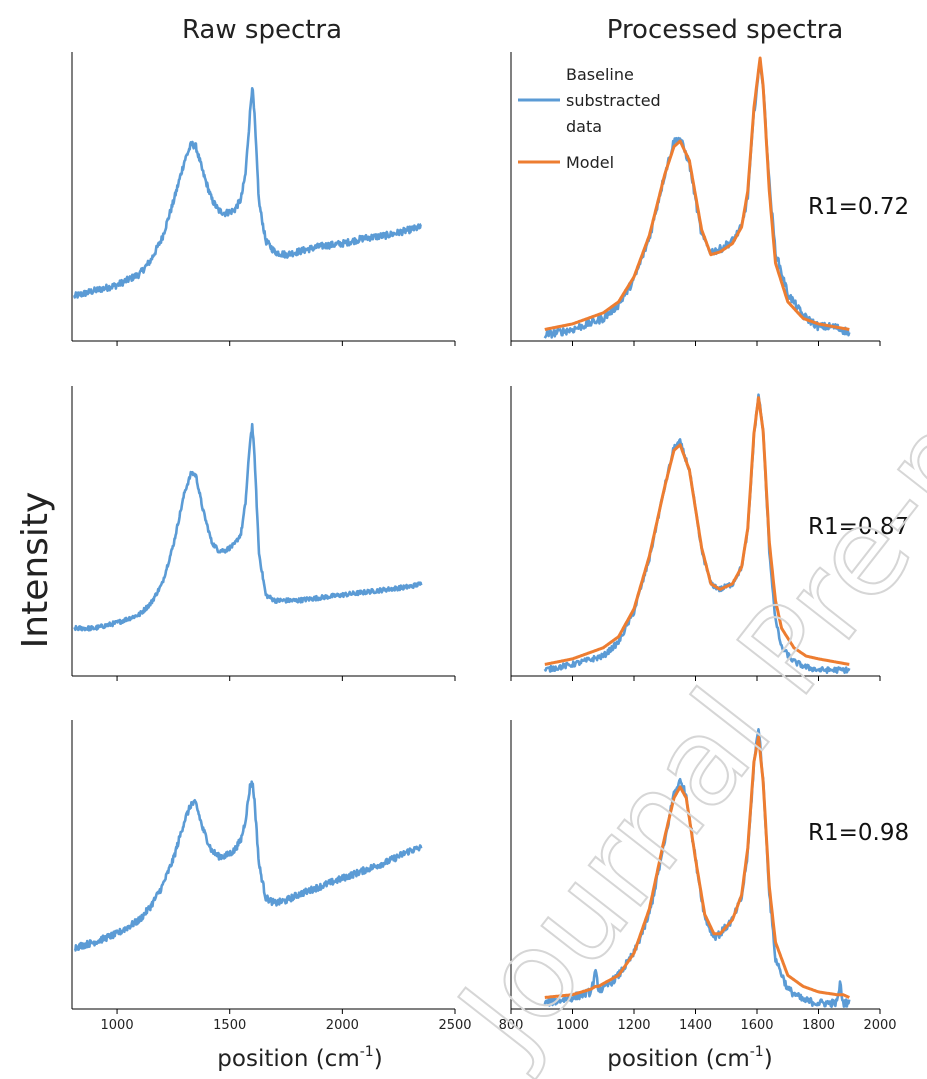 This screenshot has width=927, height=1079. What do you see at coordinates (584, 126) in the screenshot?
I see `legend-data-label-line3: data` at bounding box center [584, 126].